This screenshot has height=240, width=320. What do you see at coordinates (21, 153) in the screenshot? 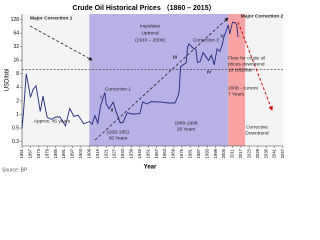
I see `x-tick-label: 1861` at bounding box center [21, 153].